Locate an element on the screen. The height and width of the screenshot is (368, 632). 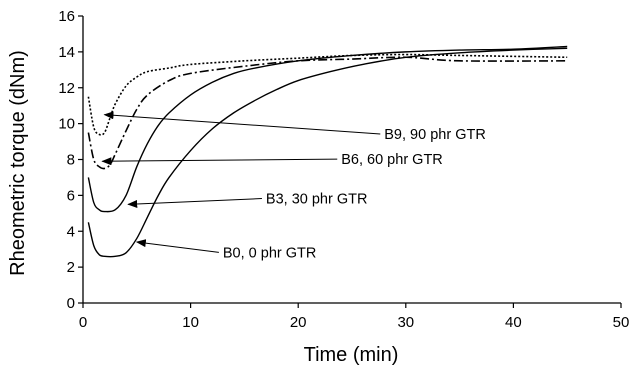
y-tick-label: 2 is located at coordinates (71, 267).